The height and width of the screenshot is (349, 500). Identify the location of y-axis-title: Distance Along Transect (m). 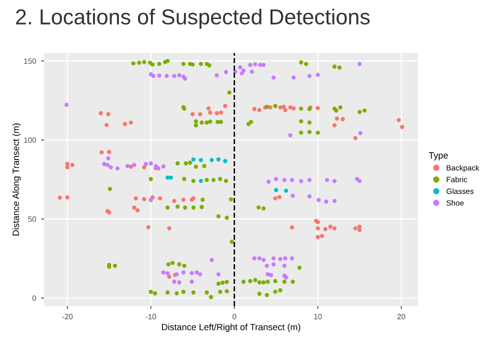
(16, 179).